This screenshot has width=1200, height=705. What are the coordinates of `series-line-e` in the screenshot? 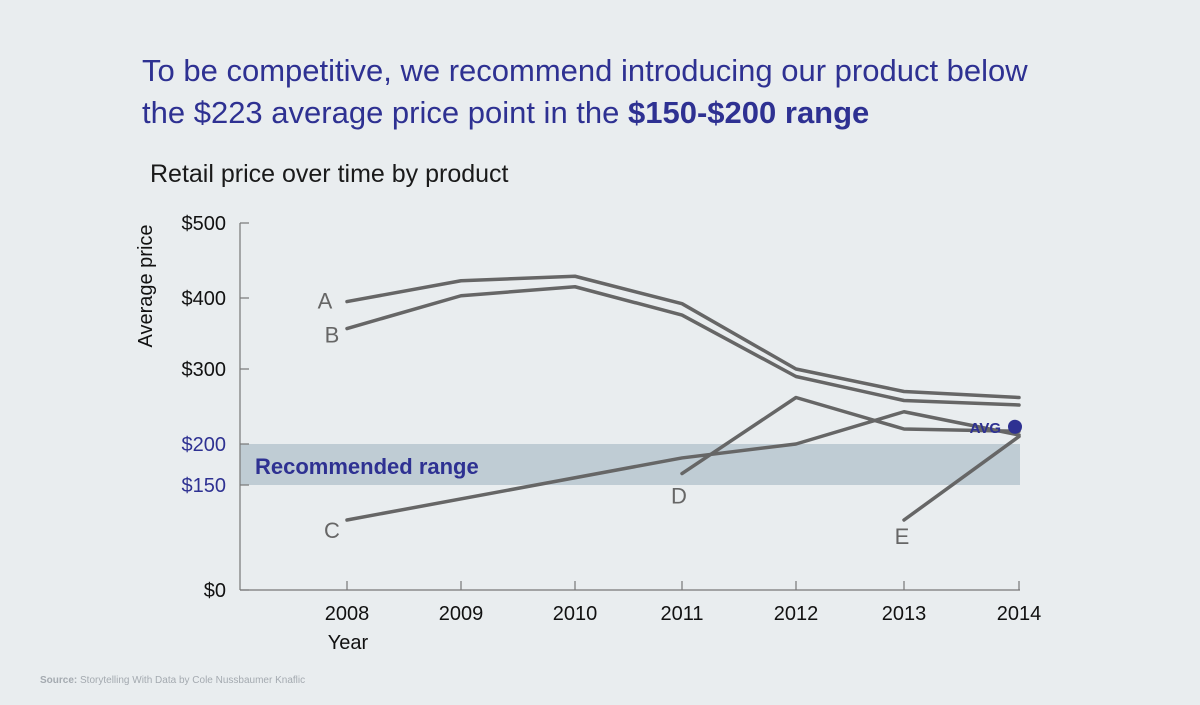 It's located at (961, 478).